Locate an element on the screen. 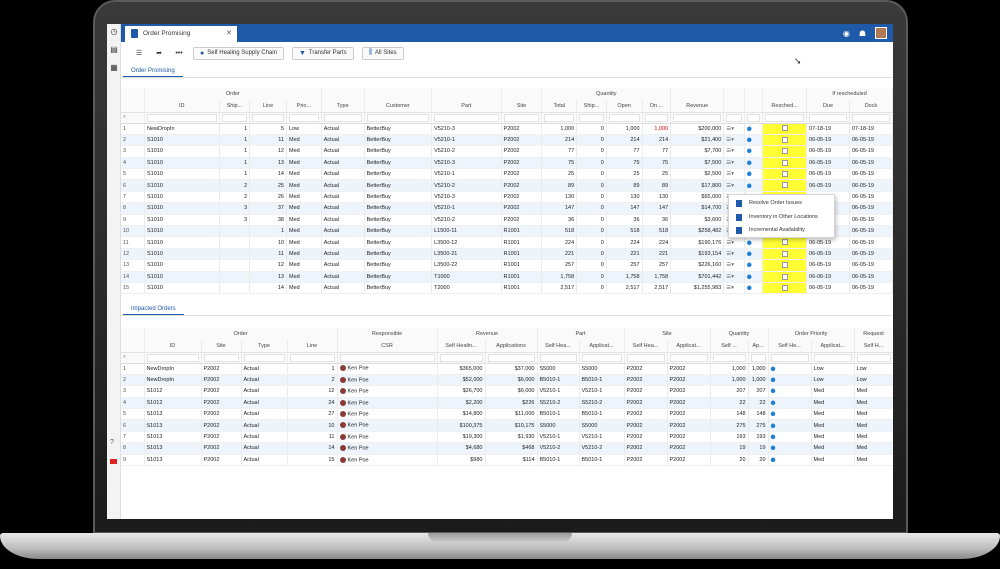 Image resolution: width=1000 pixels, height=569 pixels. more-icon: ••• is located at coordinates (179, 53).